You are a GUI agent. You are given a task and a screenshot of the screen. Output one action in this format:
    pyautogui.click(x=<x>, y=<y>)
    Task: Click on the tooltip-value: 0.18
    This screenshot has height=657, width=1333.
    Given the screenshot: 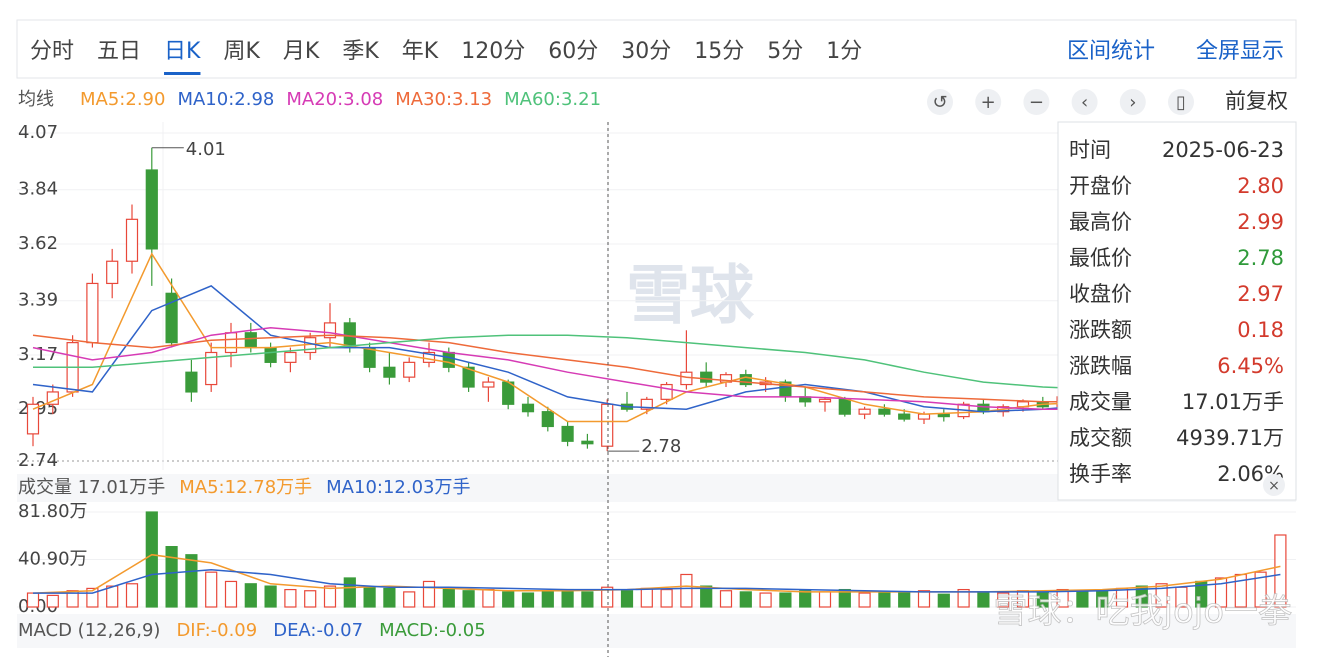 What is the action you would take?
    pyautogui.click(x=1260, y=330)
    